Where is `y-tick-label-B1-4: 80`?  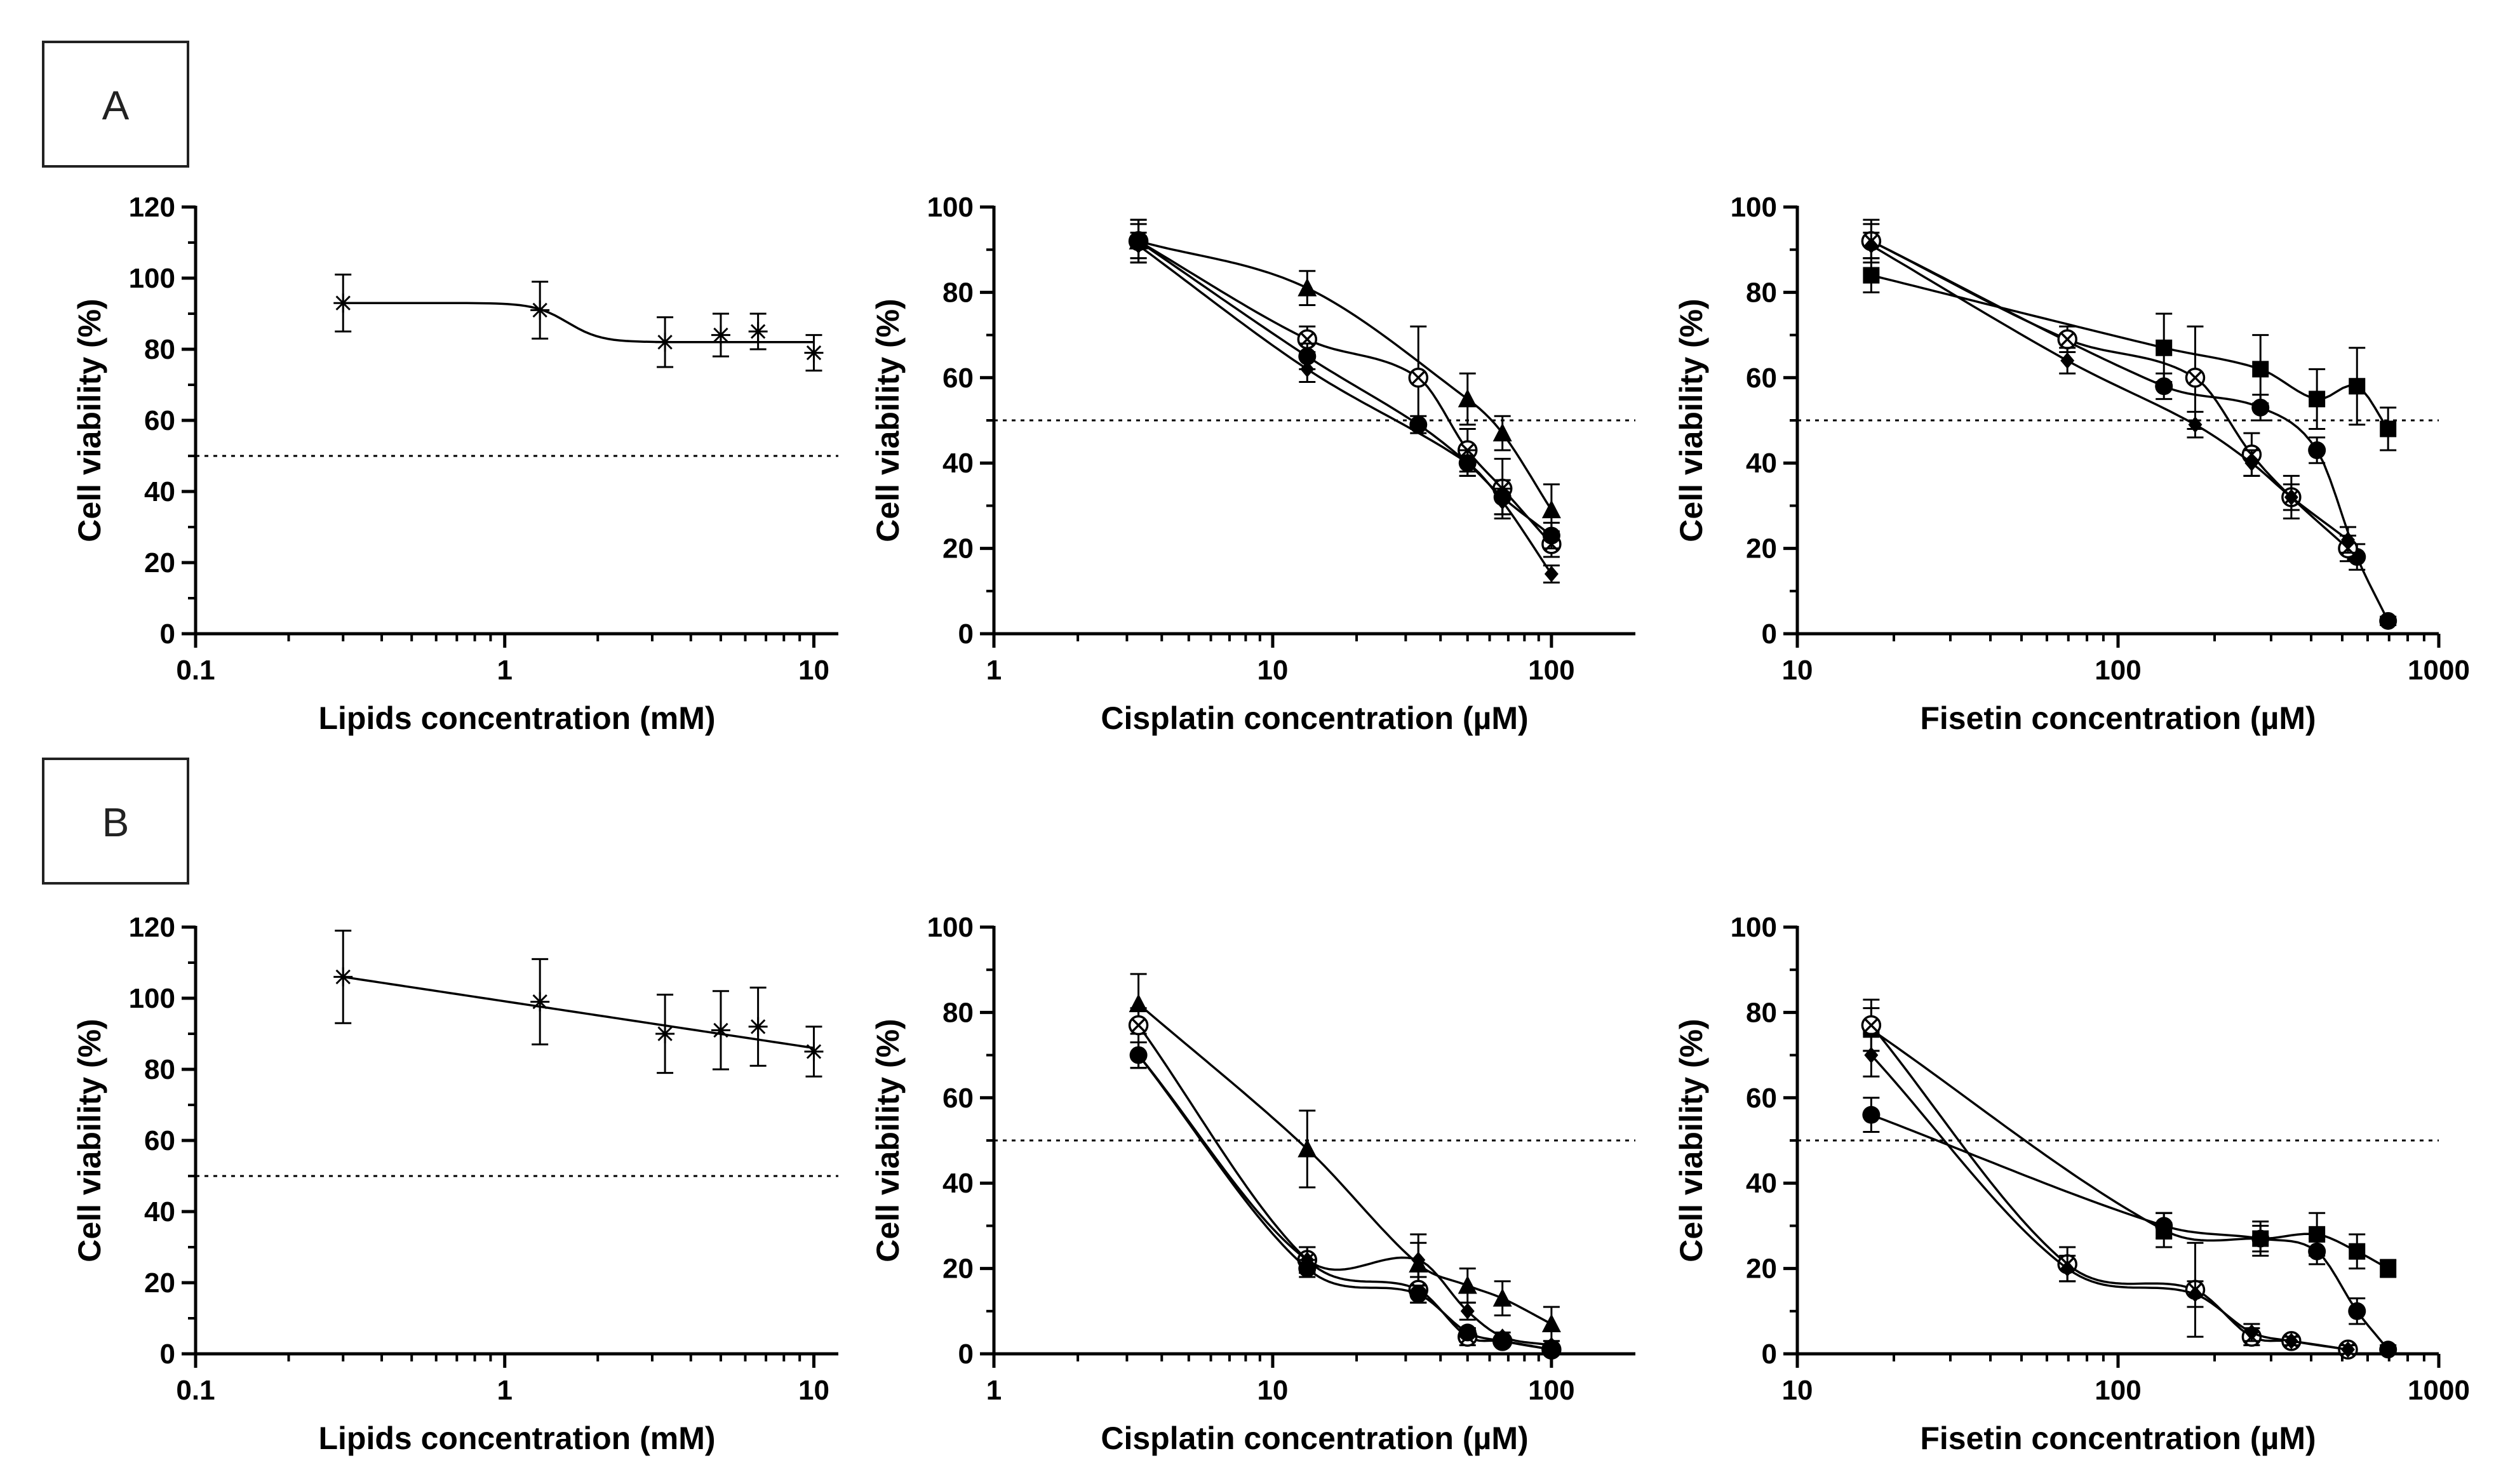
y-tick-label-B1-4: 80 is located at coordinates (159, 1069).